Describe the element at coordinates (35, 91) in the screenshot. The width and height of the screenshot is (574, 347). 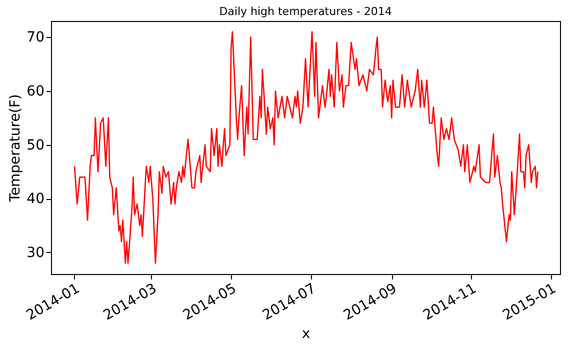
I see `y-tick-label: 60` at that location.